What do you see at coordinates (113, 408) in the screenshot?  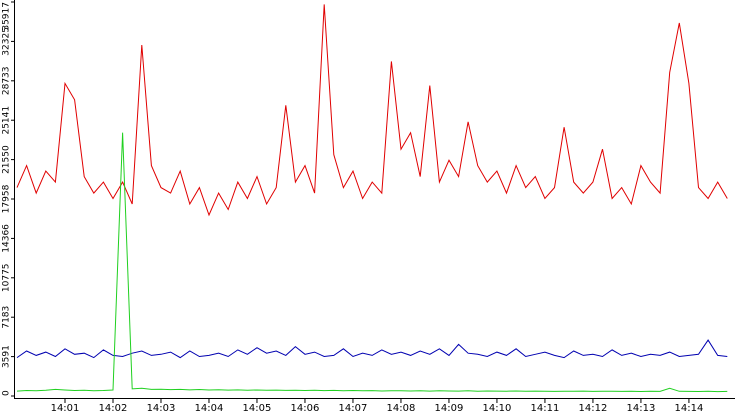 I see `x-tick-label: 14:02` at bounding box center [113, 408].